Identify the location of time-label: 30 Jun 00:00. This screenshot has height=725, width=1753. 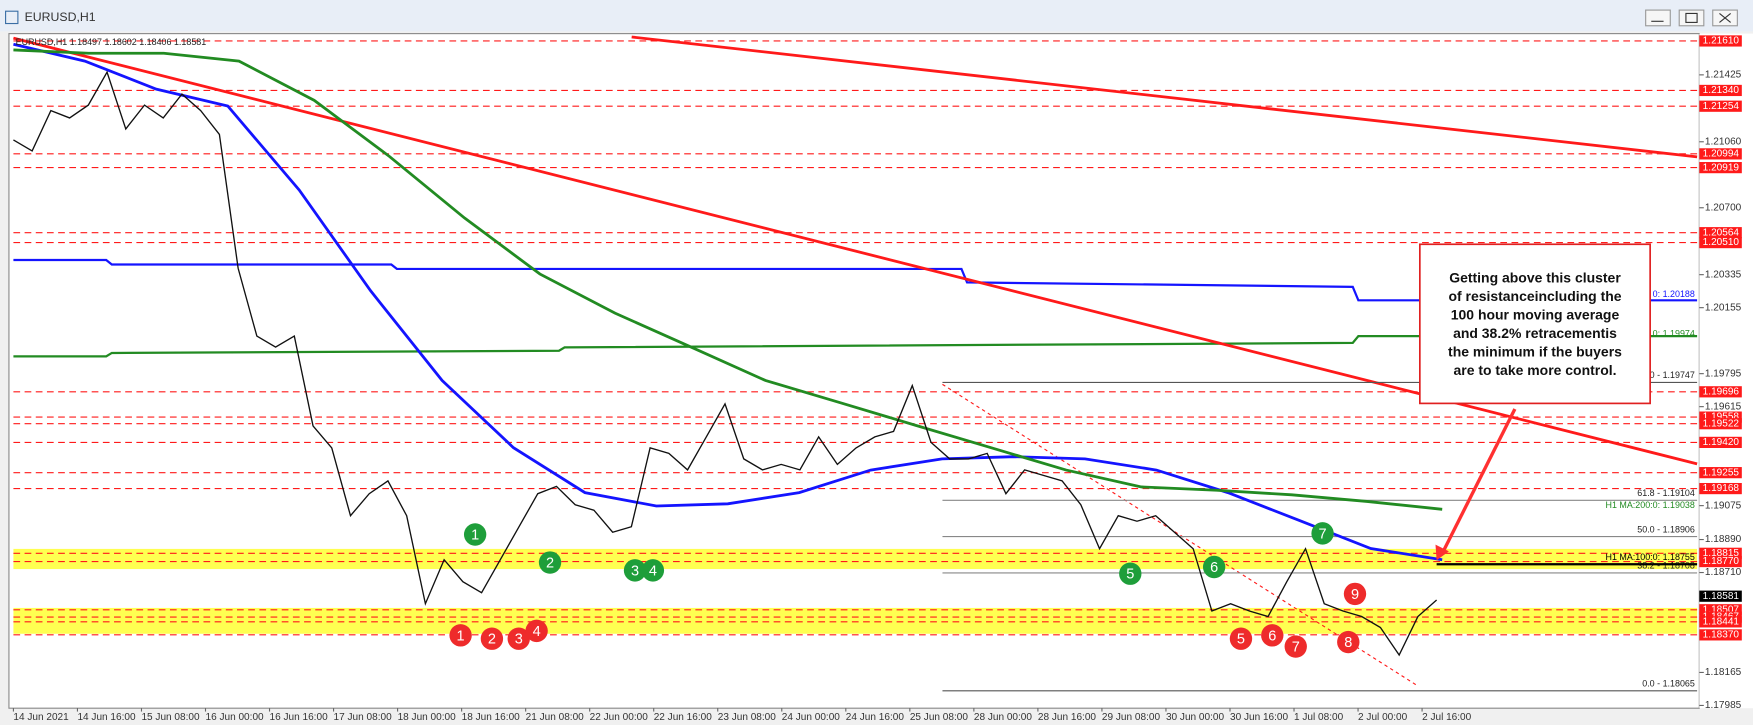
(1195, 717).